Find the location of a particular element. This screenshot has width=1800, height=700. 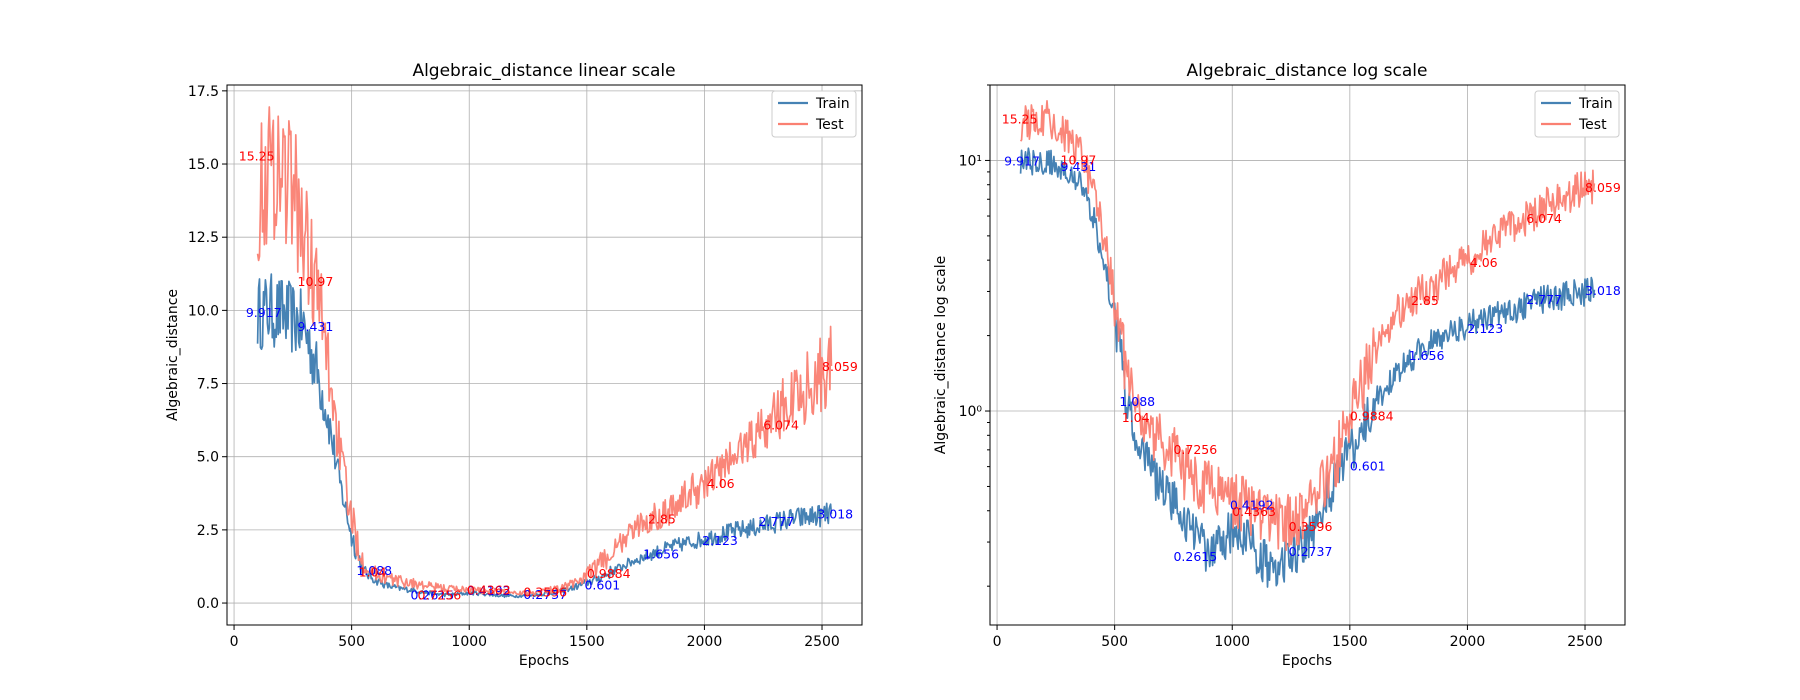

linear-x-ticks: 0 500 1000 1500 2000 2500 is located at coordinates (535, 637).